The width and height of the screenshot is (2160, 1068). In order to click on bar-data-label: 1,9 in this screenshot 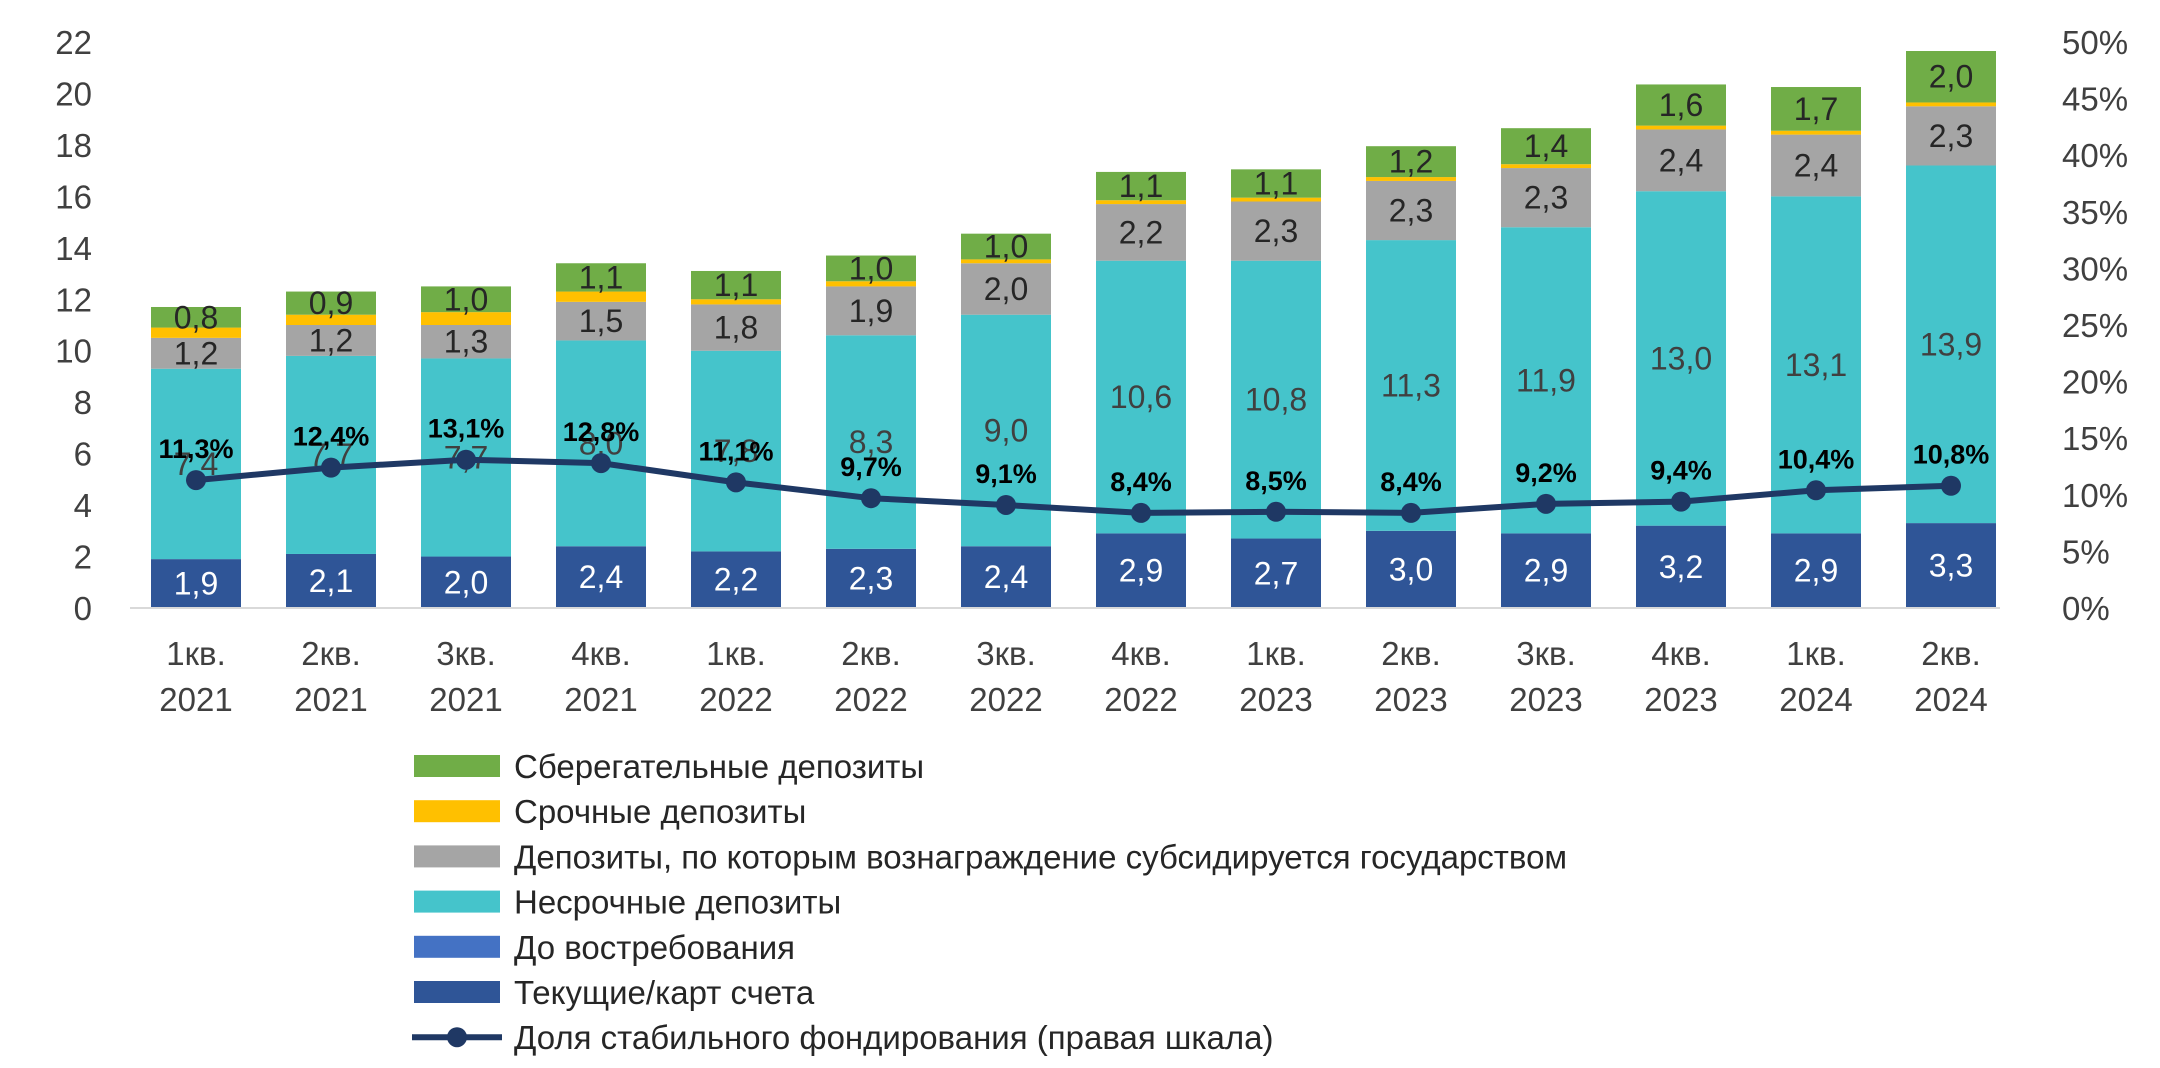, I will do `click(871, 311)`.